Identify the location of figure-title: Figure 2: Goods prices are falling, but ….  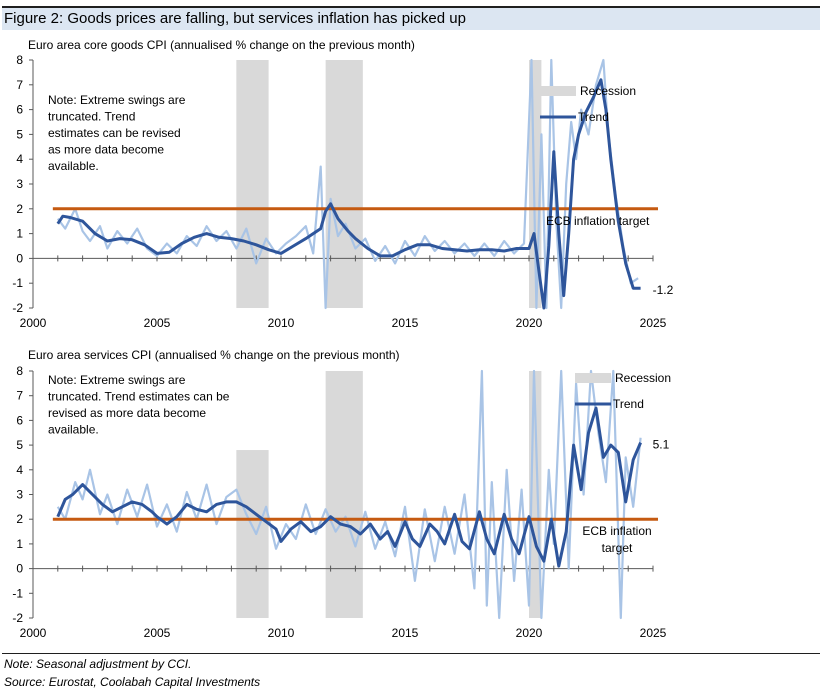
(411, 18).